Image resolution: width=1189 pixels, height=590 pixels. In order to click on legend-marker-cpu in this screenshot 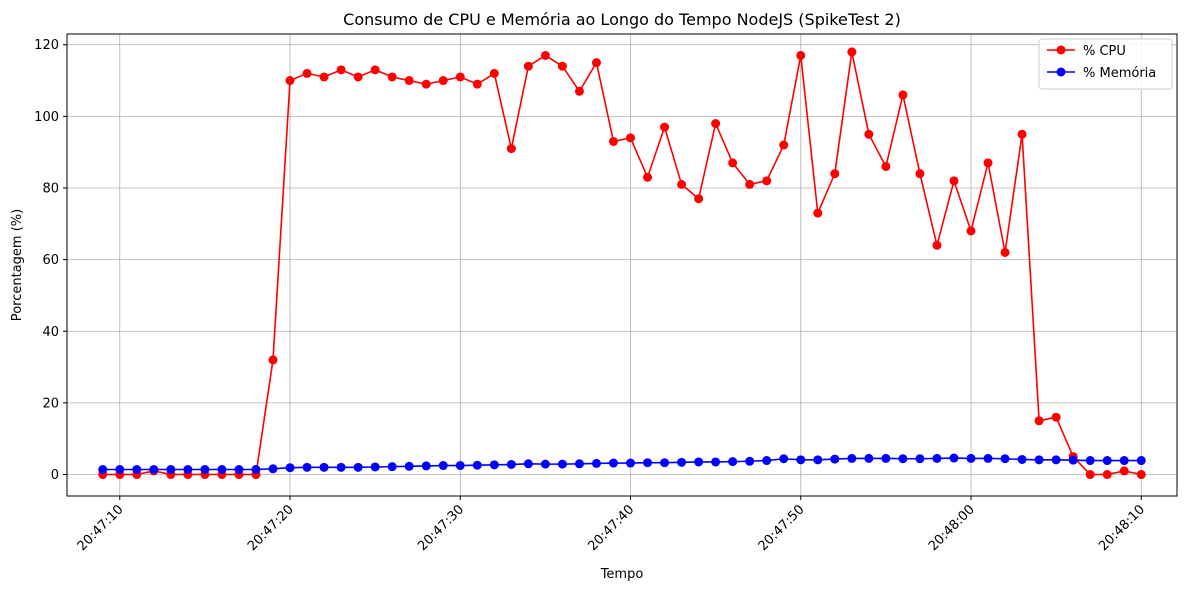, I will do `click(1061, 50)`.